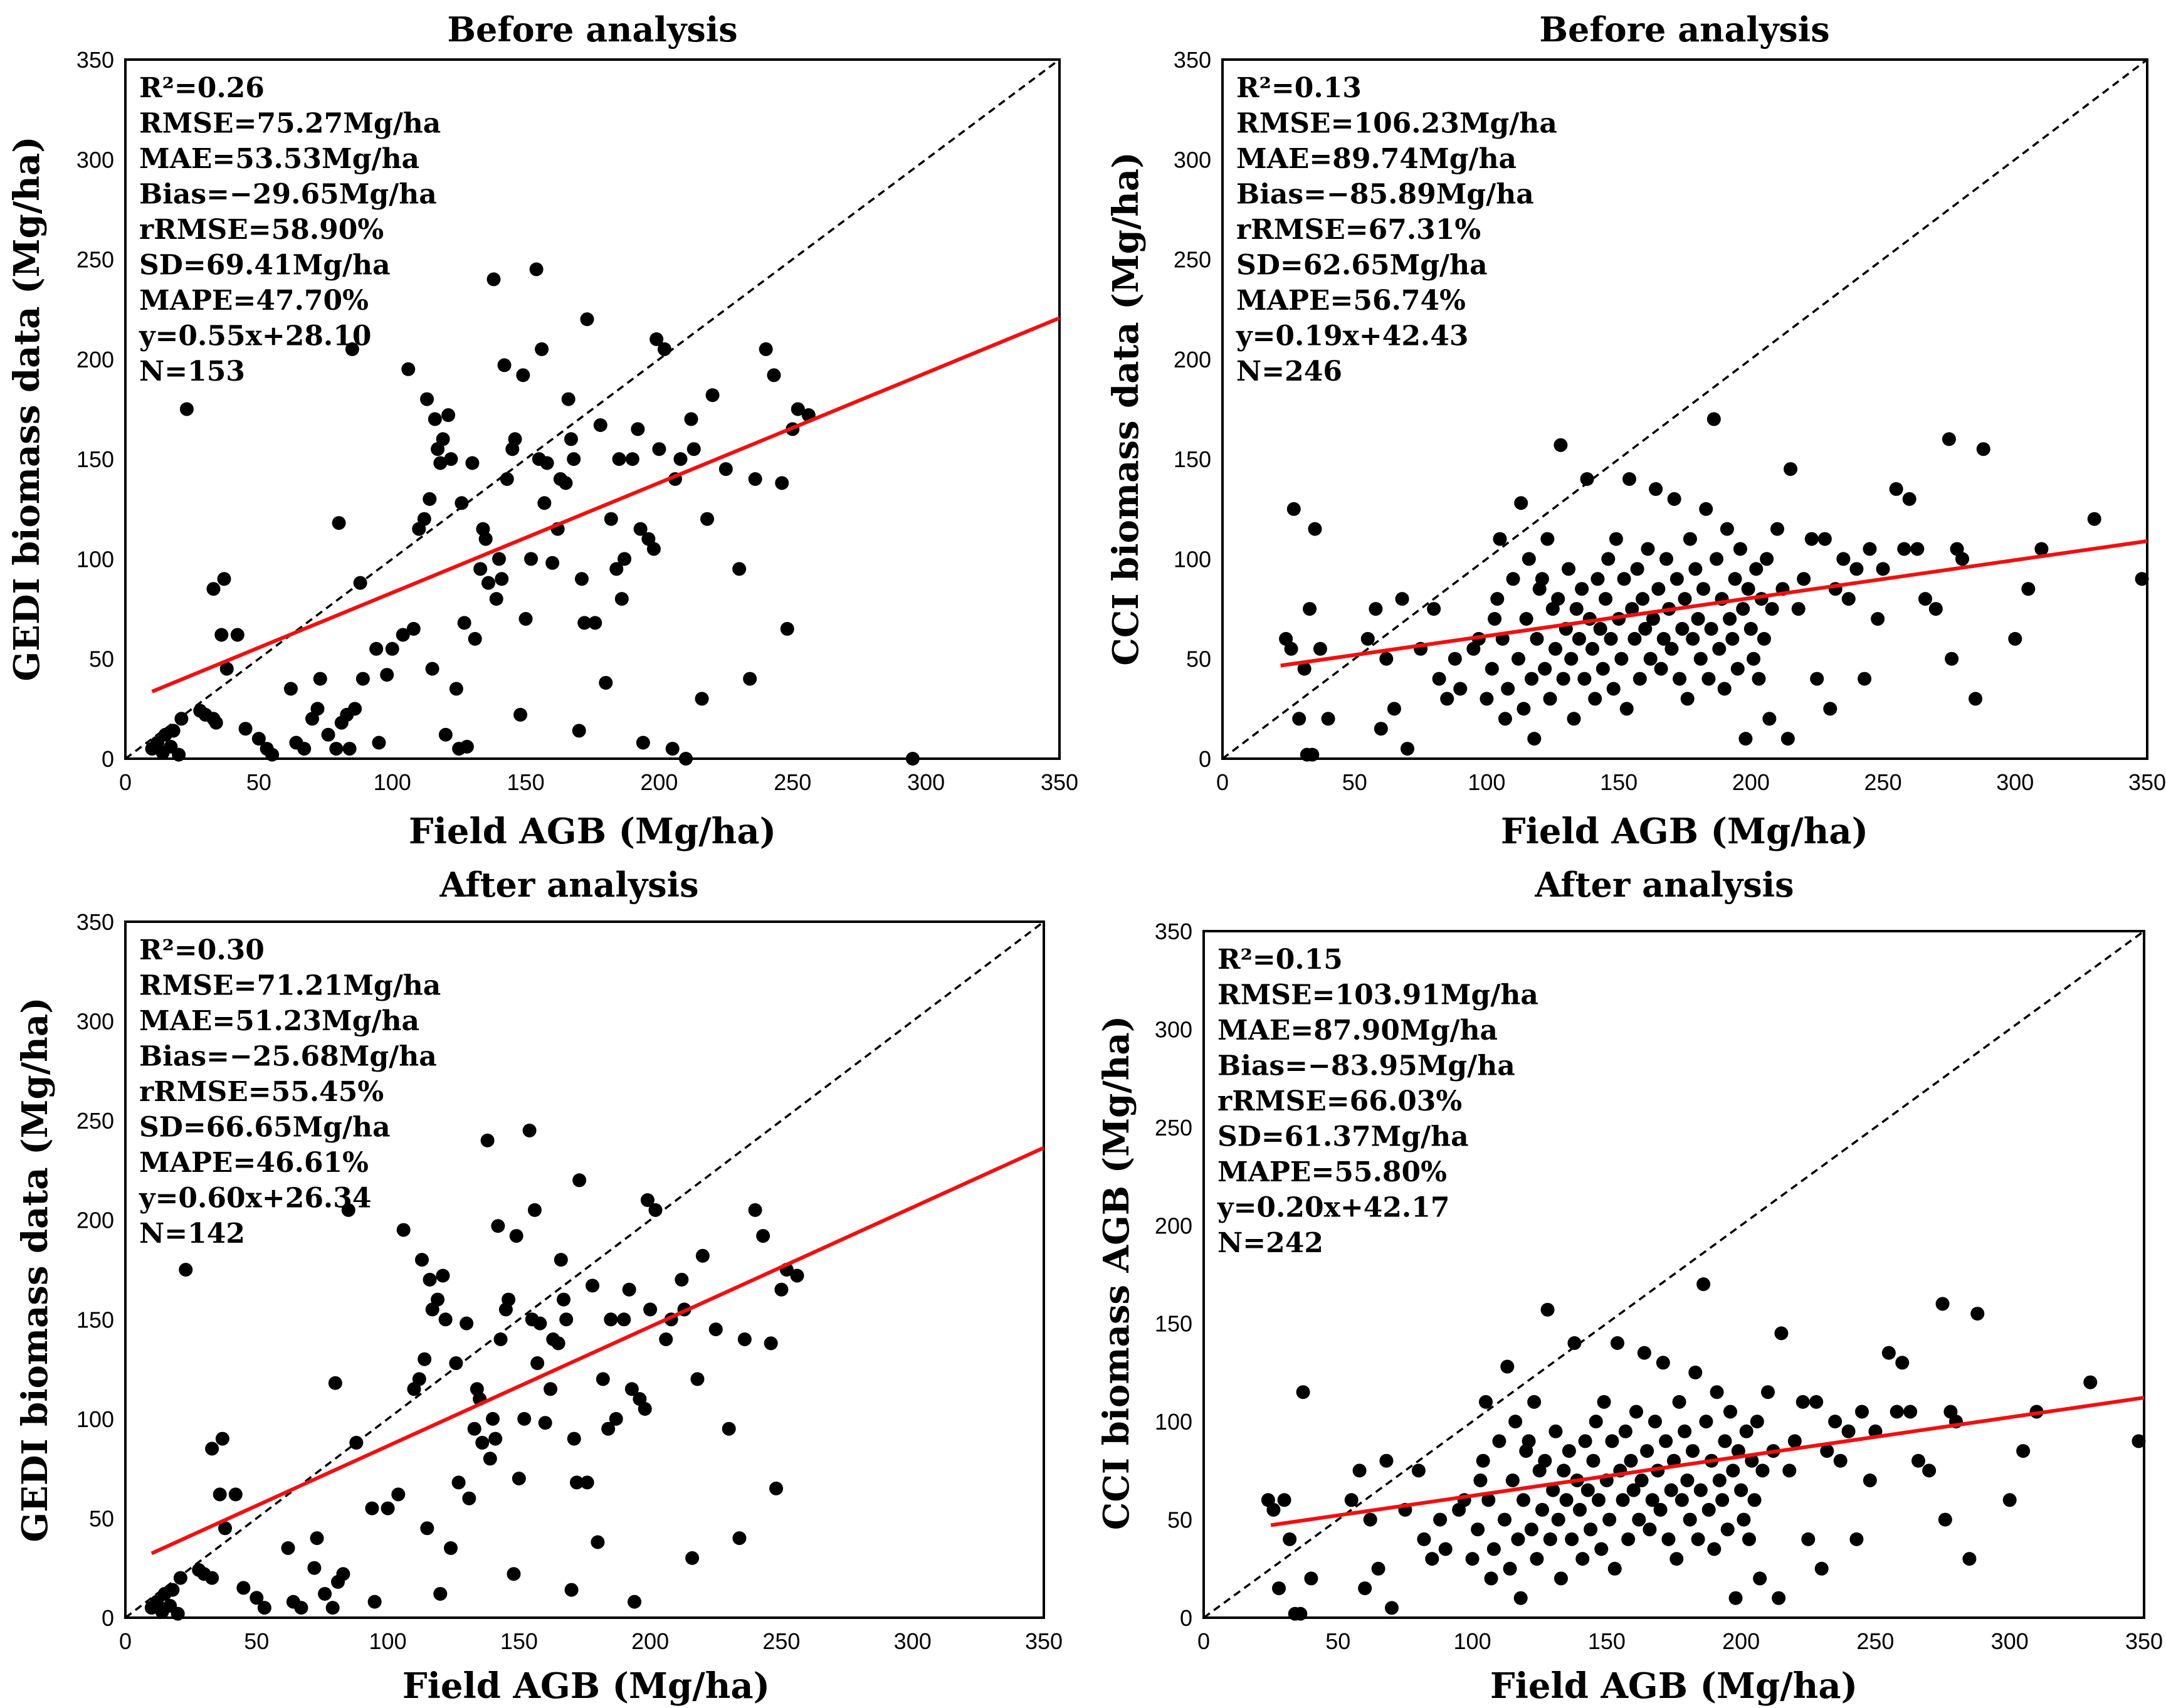 This screenshot has height=1708, width=2166. I want to click on y-tick-label: 150, so click(95, 459).